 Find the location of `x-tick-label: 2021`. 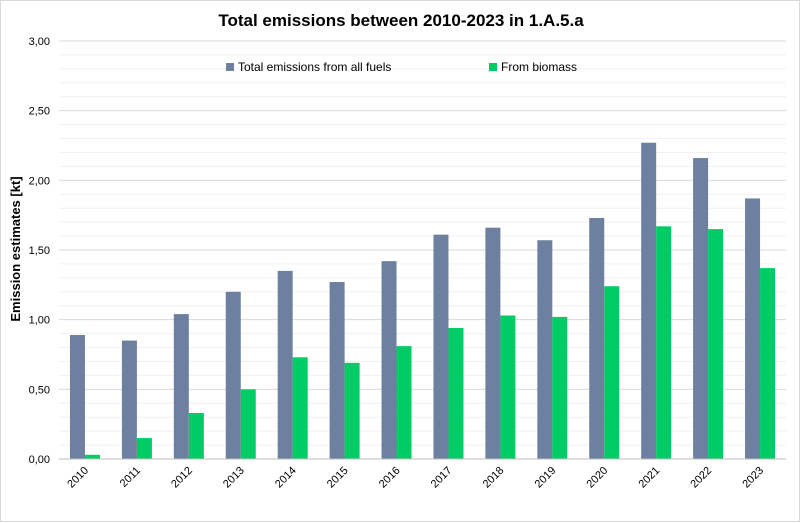

x-tick-label: 2021 is located at coordinates (650, 478).